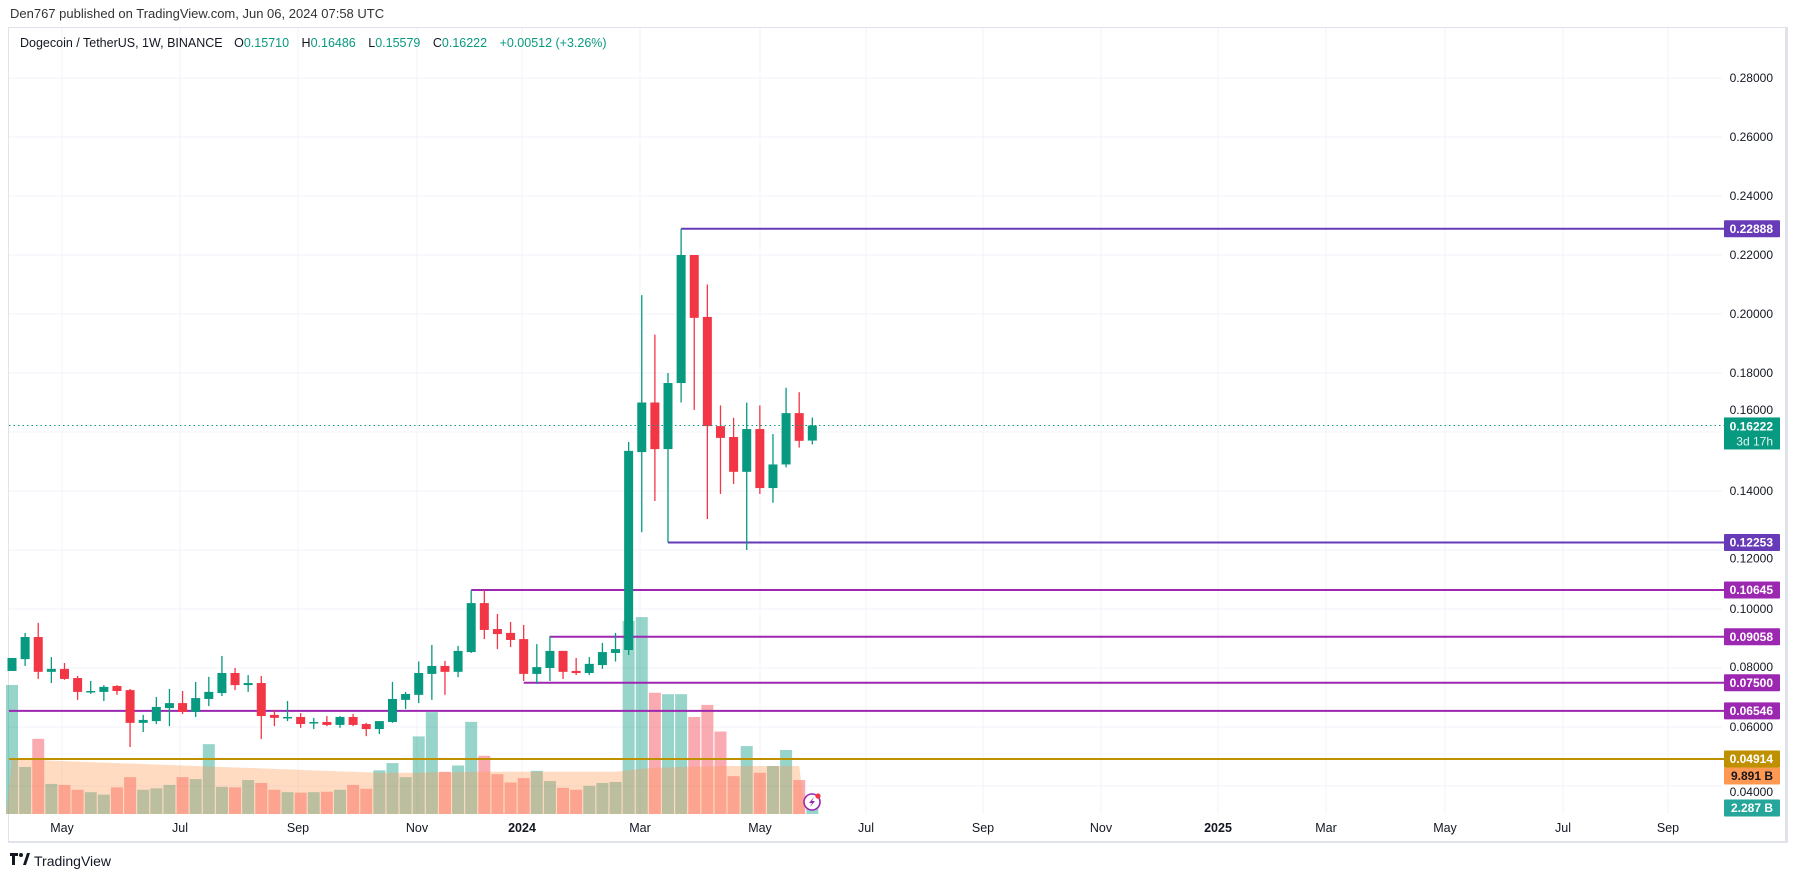 The image size is (1794, 877). I want to click on price-tick-label: 0.12000, so click(1752, 559).